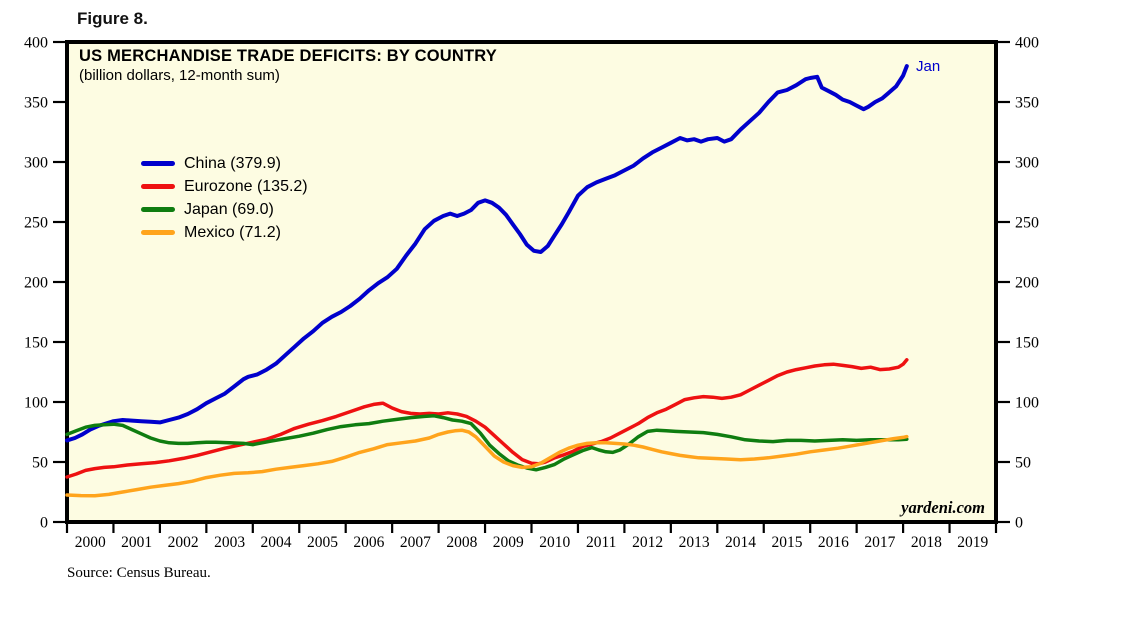 This screenshot has width=1138, height=621. What do you see at coordinates (322, 542) in the screenshot?
I see `x-axis-label: 2005` at bounding box center [322, 542].